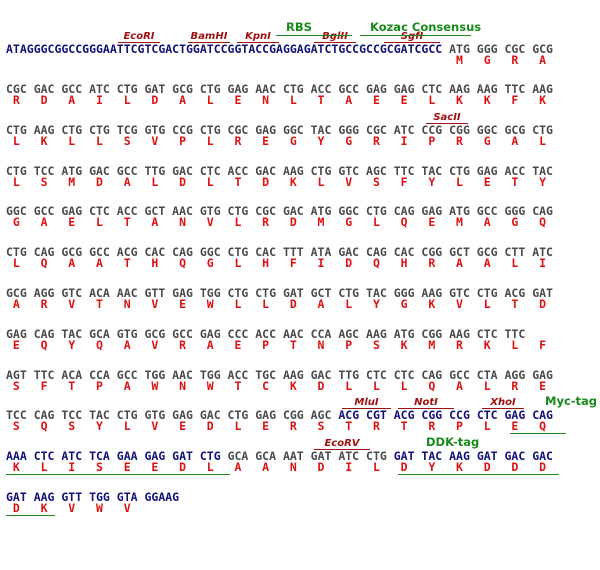  Describe the element at coordinates (473, 456) in the screenshot. I see `dna-segment: GAT TAC AAG GAT GAC GAC` at that location.